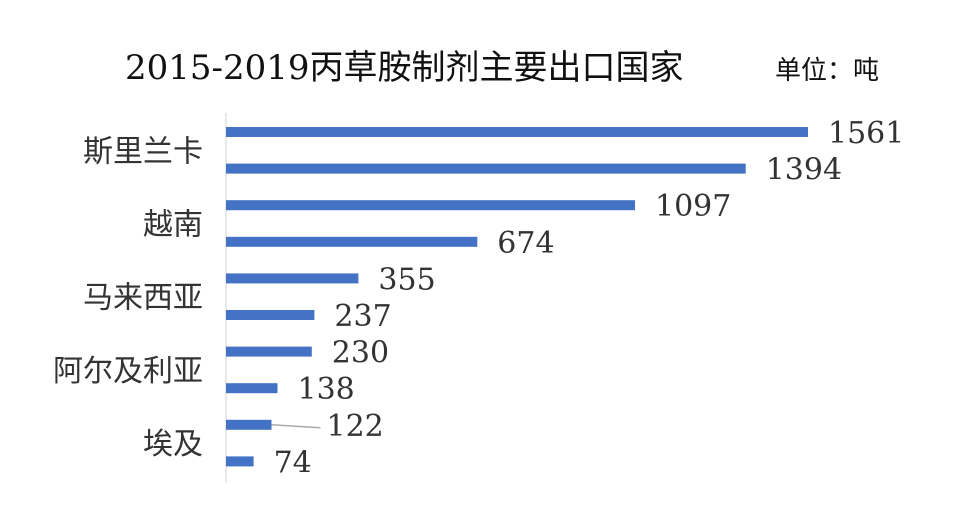 This screenshot has height=527, width=956. I want to click on category-label: 阿尔及利亚, so click(128, 371).